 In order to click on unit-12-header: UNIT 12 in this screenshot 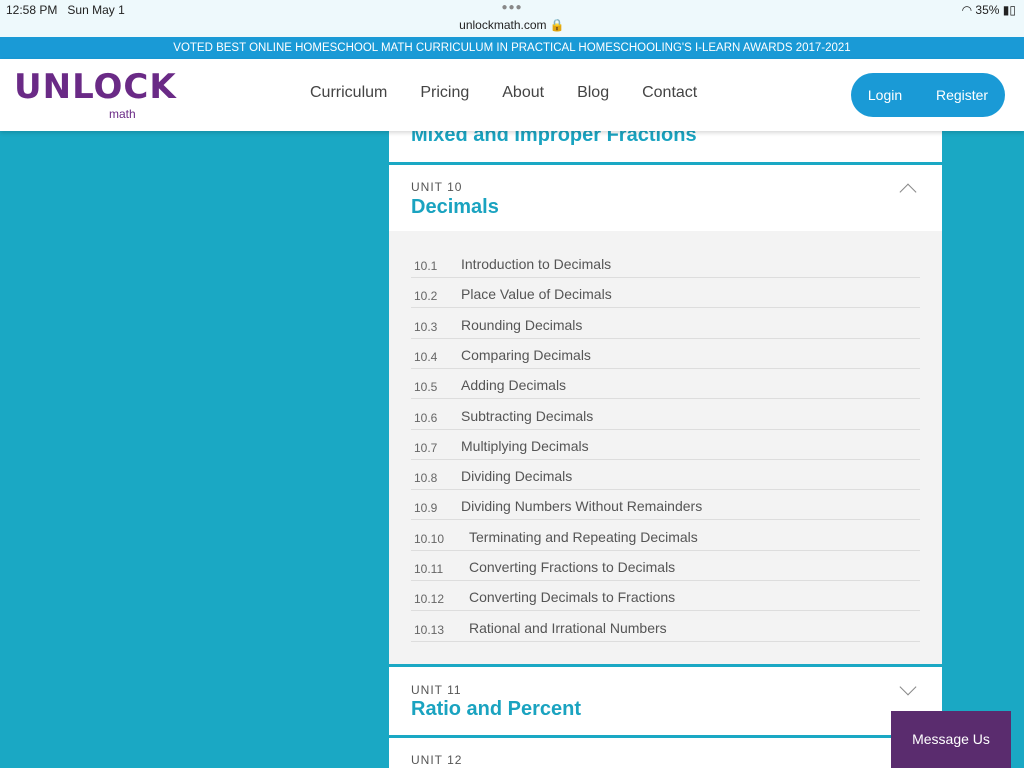, I will do `click(665, 753)`.